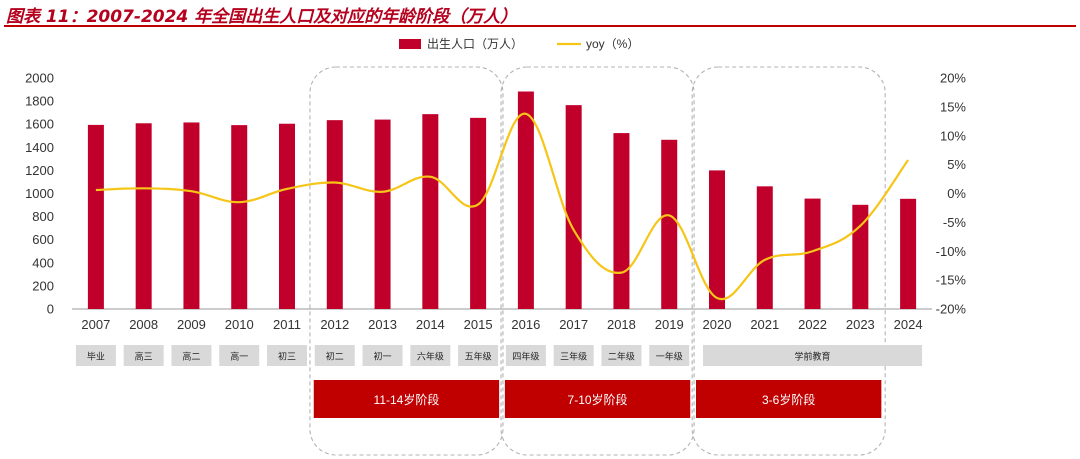 The image size is (1080, 459). I want to click on x-axis-tick-label: 2015, so click(478, 324).